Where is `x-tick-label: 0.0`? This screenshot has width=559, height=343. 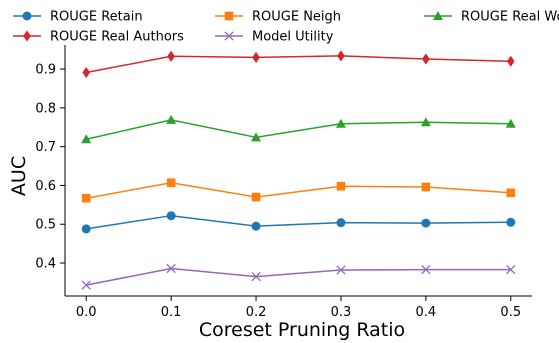
x-tick-label: 0.0 is located at coordinates (86, 312).